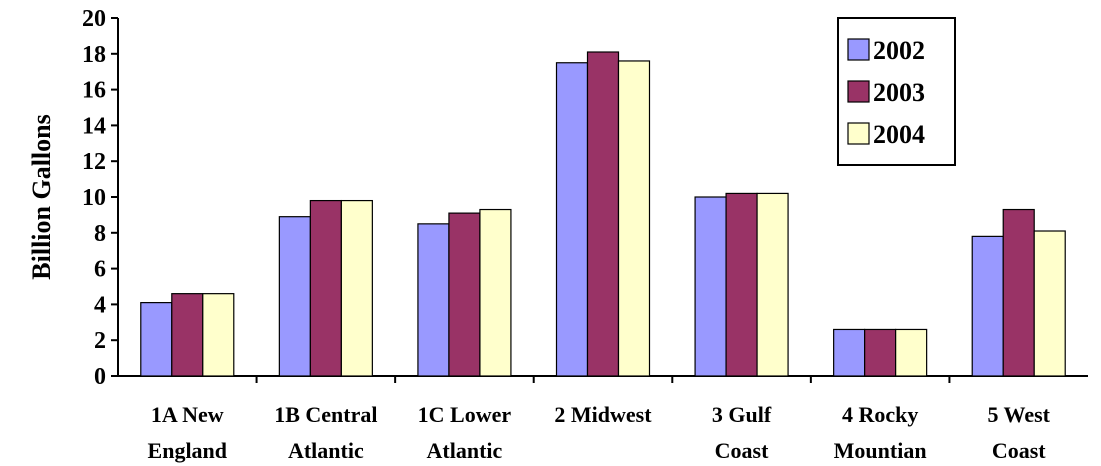 The width and height of the screenshot is (1101, 466). Describe the element at coordinates (858, 49) in the screenshot. I see `legend-swatch-2002` at that location.